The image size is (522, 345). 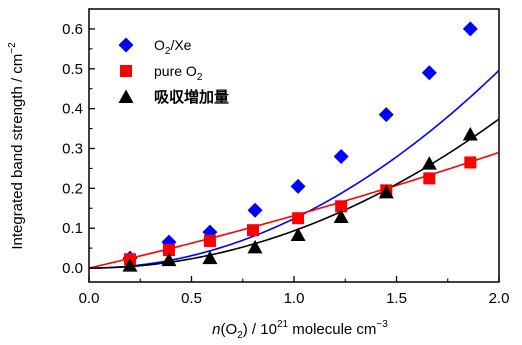 I want to click on x-tick-labels: 0.0 0.5 1.0 1.5 2.0, so click(x=294, y=298).